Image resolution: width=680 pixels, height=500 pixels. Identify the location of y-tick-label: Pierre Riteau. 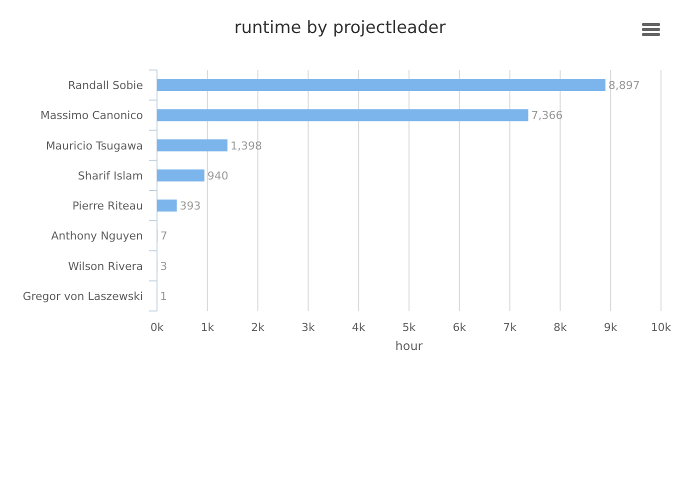
(107, 206).